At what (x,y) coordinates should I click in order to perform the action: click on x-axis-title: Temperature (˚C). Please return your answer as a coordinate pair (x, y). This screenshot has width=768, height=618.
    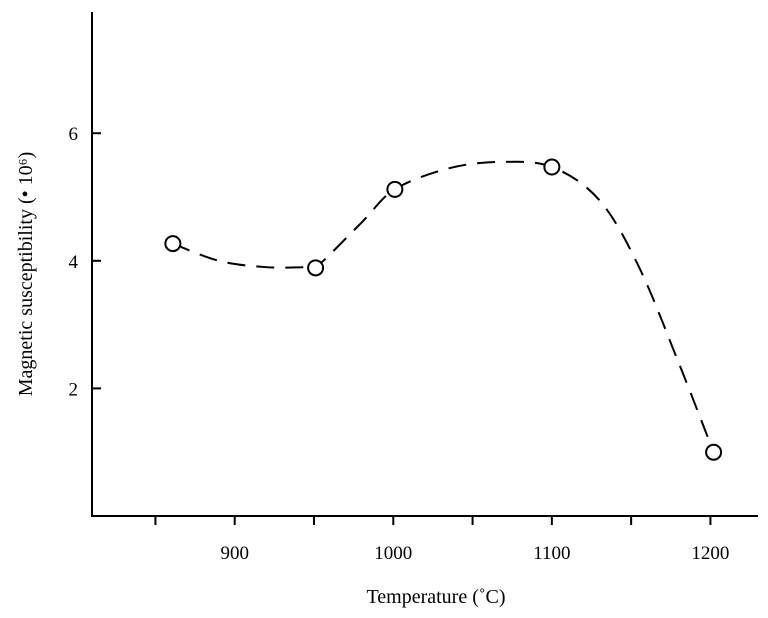
    Looking at the image, I should click on (435, 597).